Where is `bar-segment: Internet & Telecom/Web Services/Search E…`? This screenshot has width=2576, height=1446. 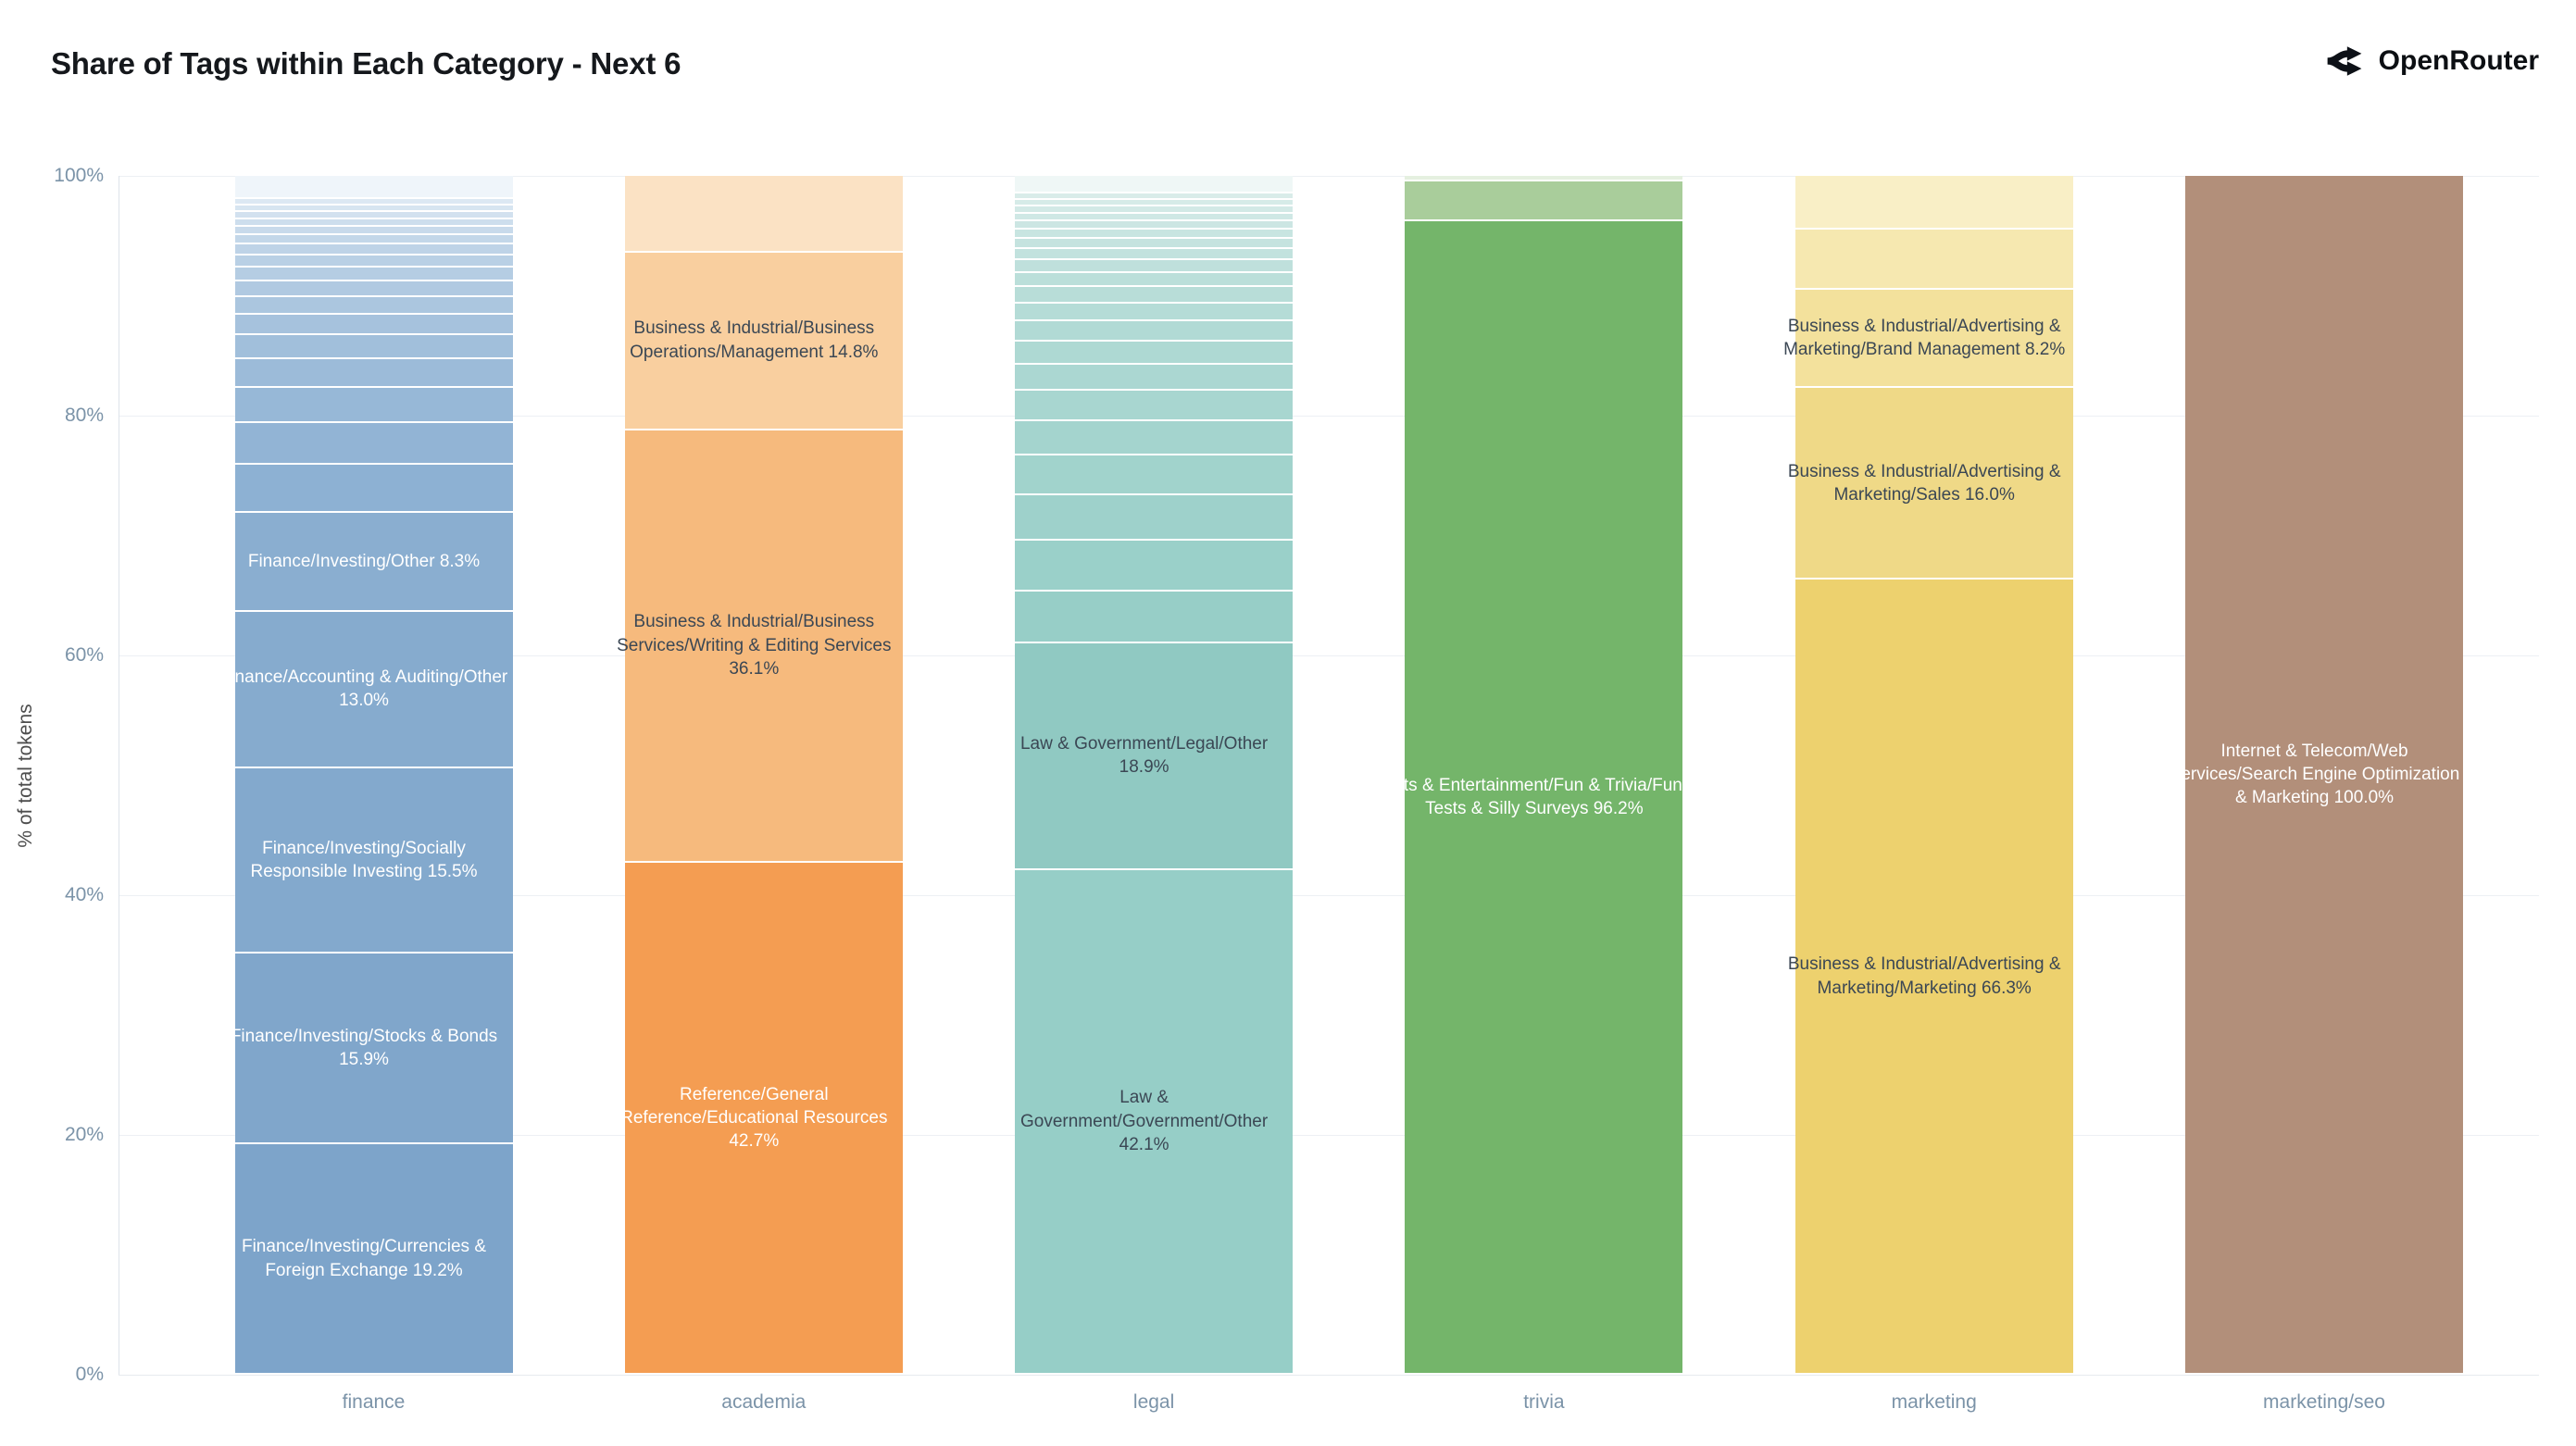 bar-segment: Internet & Telecom/Web Services/Search E… is located at coordinates (2317, 775).